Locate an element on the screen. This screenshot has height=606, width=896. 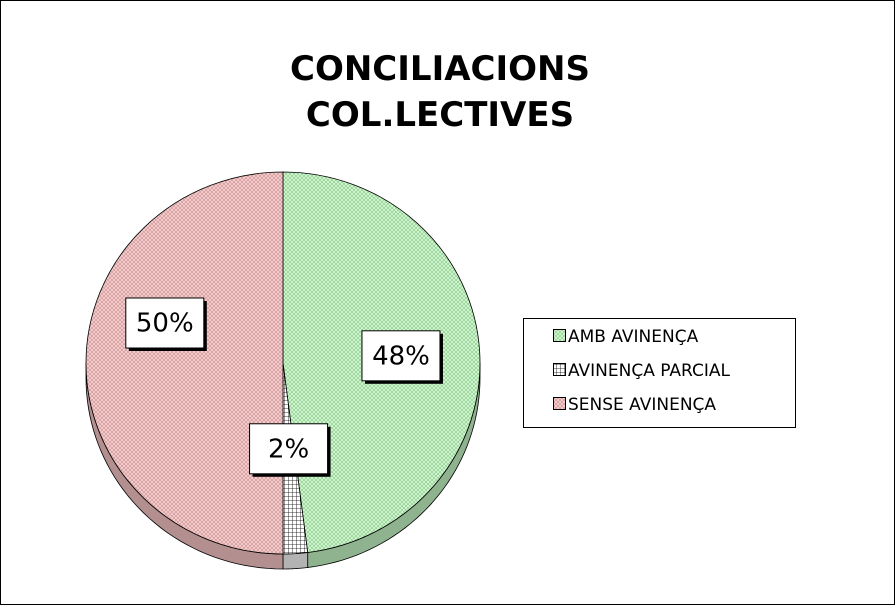
pie-slice-pattern is located at coordinates (184, 363).